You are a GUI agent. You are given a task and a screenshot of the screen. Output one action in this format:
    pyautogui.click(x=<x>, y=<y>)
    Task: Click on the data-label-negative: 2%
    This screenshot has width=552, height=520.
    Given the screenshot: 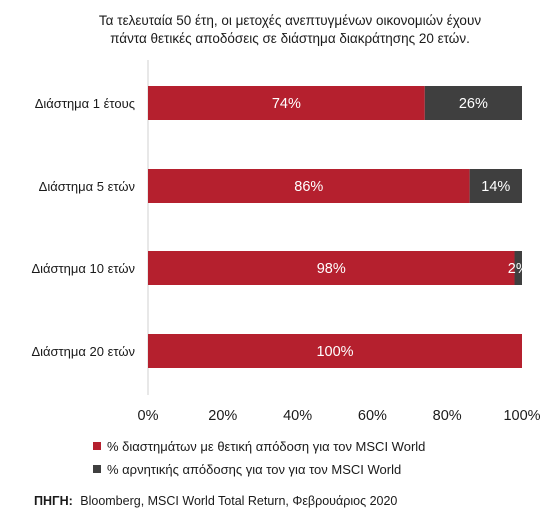 What is the action you would take?
    pyautogui.click(x=518, y=269)
    